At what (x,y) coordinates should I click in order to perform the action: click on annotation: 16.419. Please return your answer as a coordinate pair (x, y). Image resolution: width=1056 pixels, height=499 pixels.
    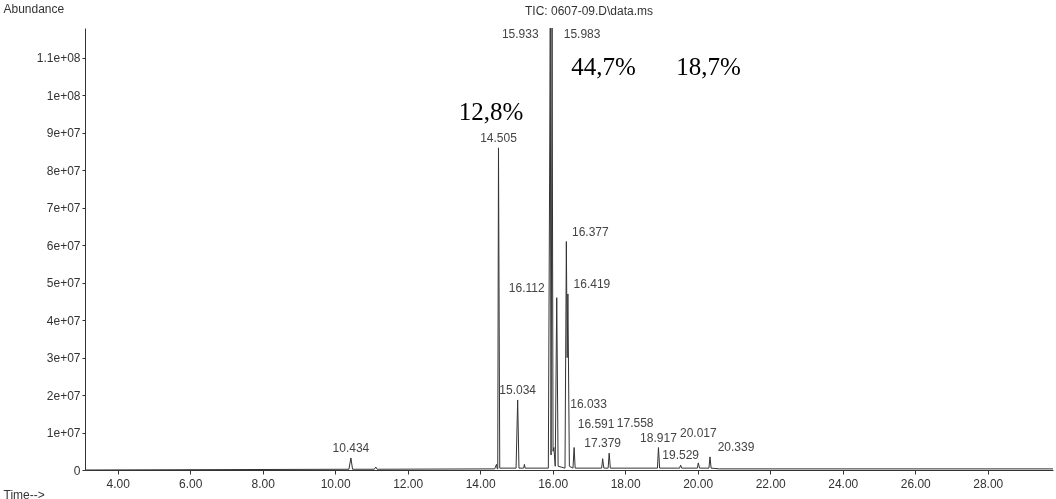
    Looking at the image, I should click on (592, 283).